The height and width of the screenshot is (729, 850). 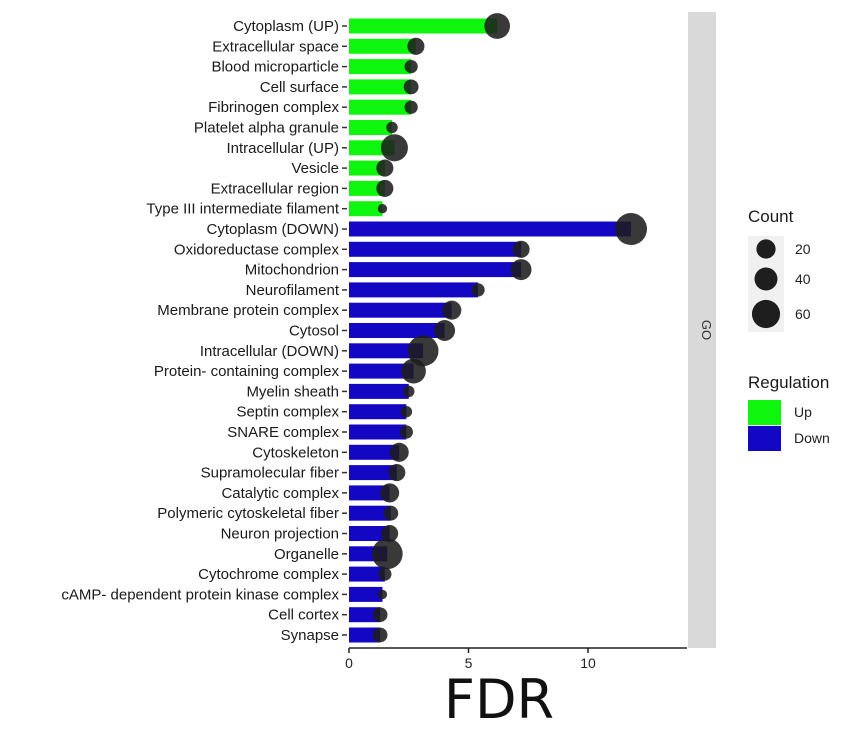 What do you see at coordinates (283, 432) in the screenshot?
I see `category-label: SNARE complex` at bounding box center [283, 432].